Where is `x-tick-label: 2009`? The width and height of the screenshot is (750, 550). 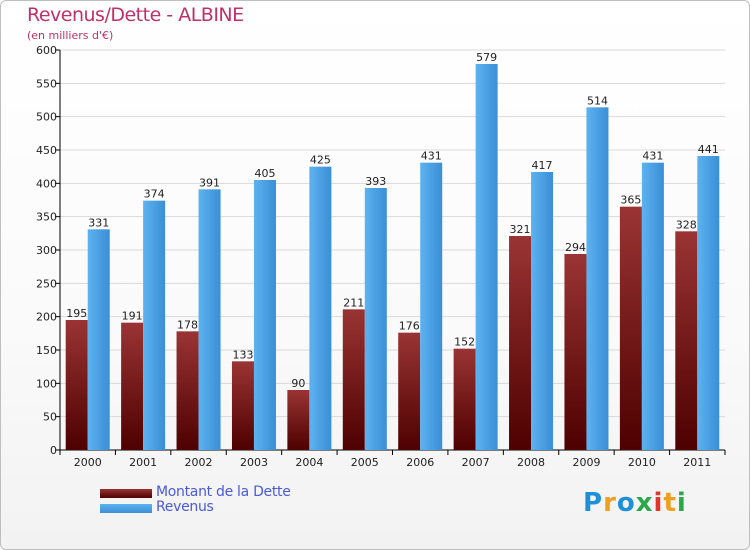 x-tick-label: 2009 is located at coordinates (586, 462).